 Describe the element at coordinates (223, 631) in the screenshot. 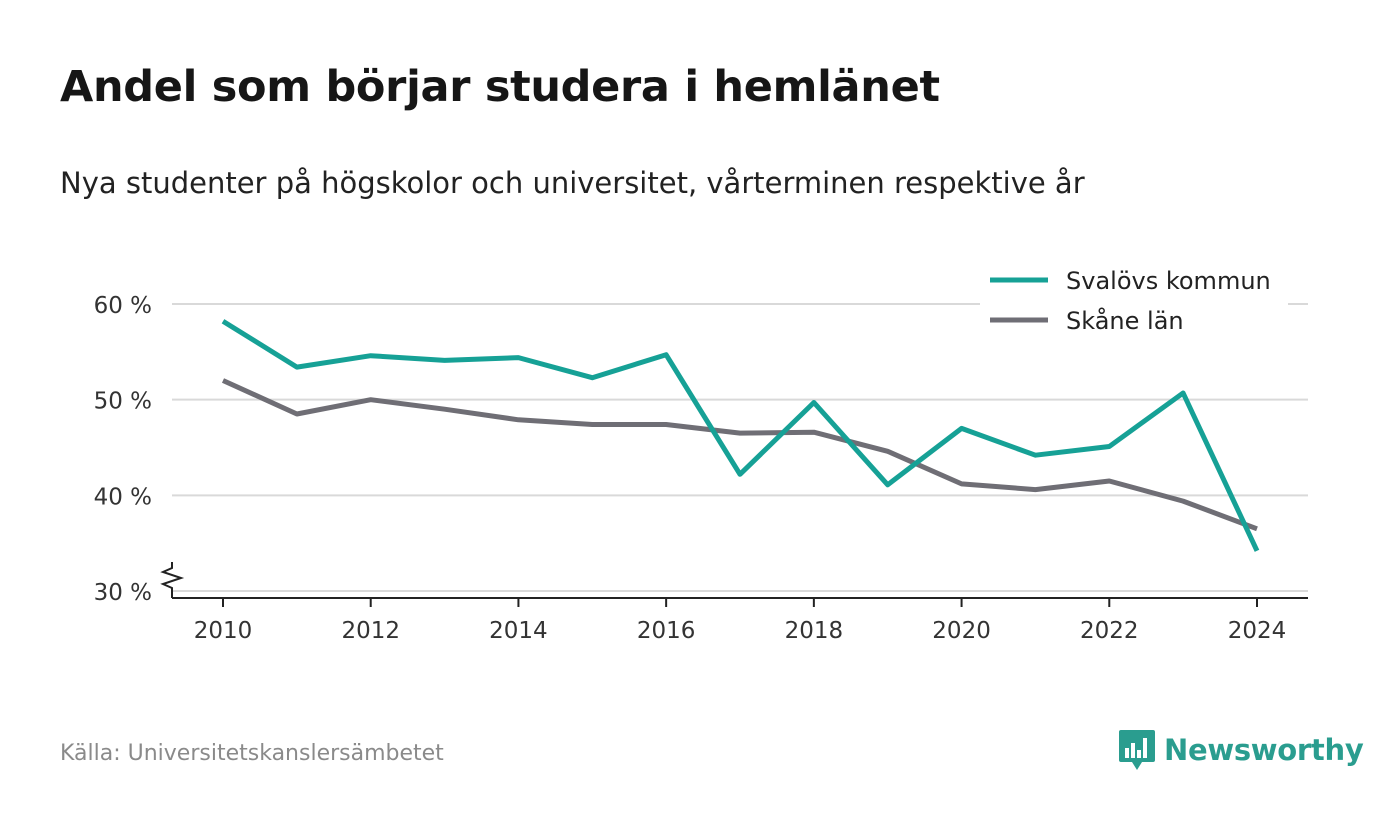

I see `x-tick-label: 2010` at that location.